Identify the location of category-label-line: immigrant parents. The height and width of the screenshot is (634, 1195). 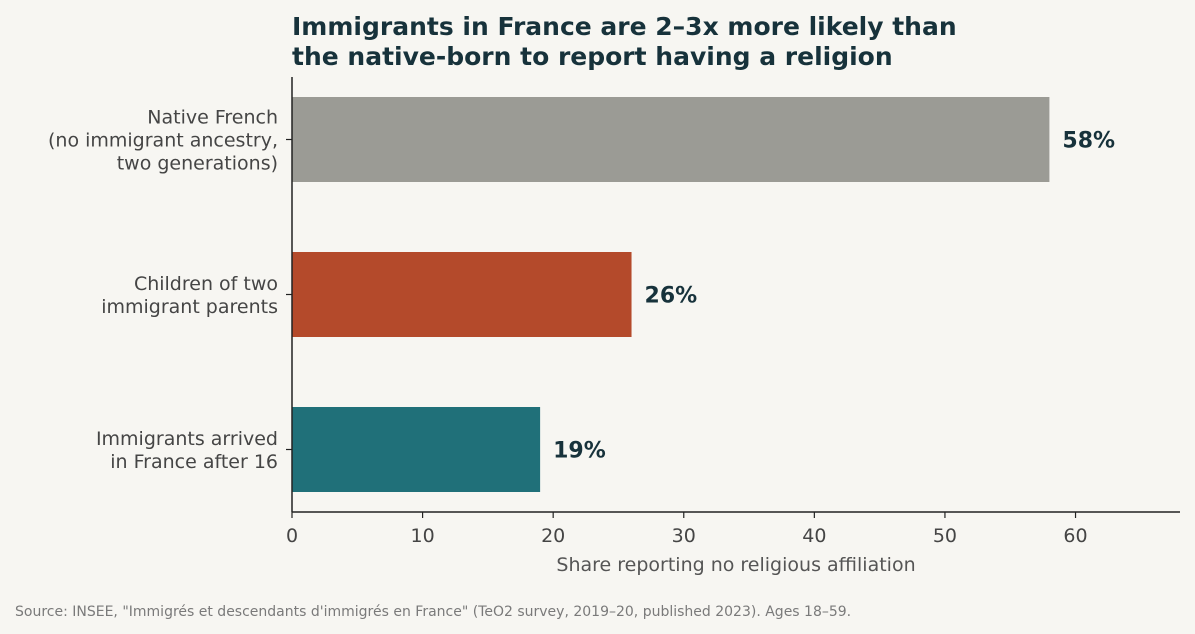
(189, 307).